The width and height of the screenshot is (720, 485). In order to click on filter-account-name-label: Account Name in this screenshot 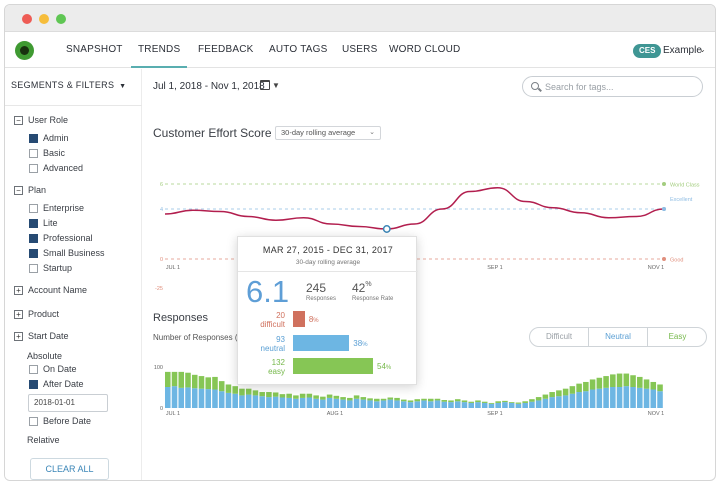, I will do `click(58, 290)`.